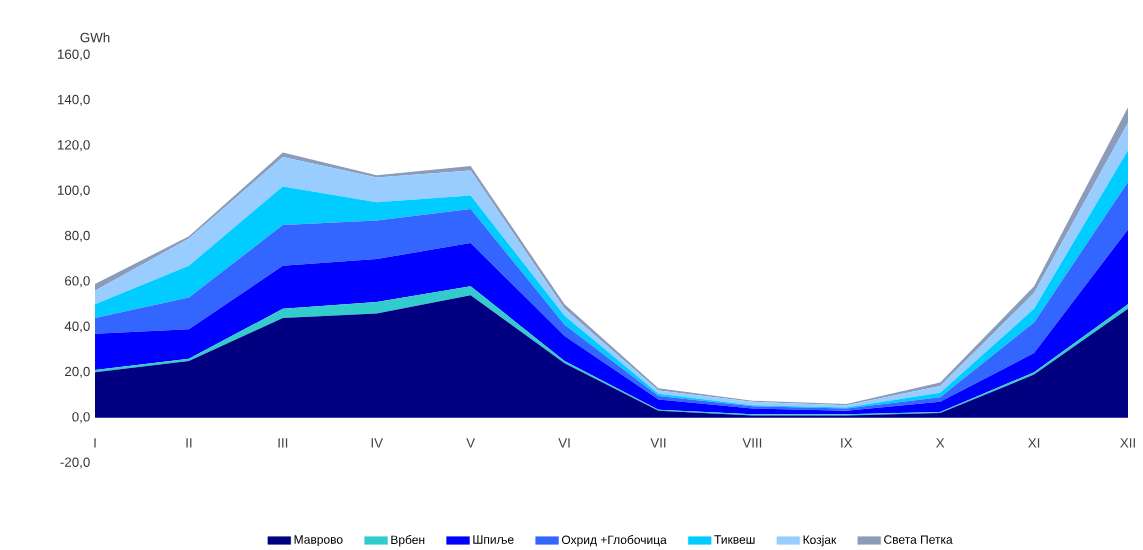 The image size is (1143, 550). Describe the element at coordinates (95, 443) in the screenshot. I see `x-tick-label: I` at that location.